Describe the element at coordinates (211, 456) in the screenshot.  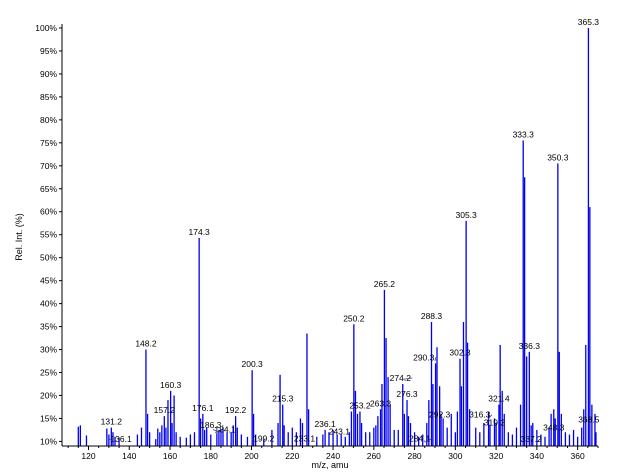
I see `x-tick-label: 180` at that location.